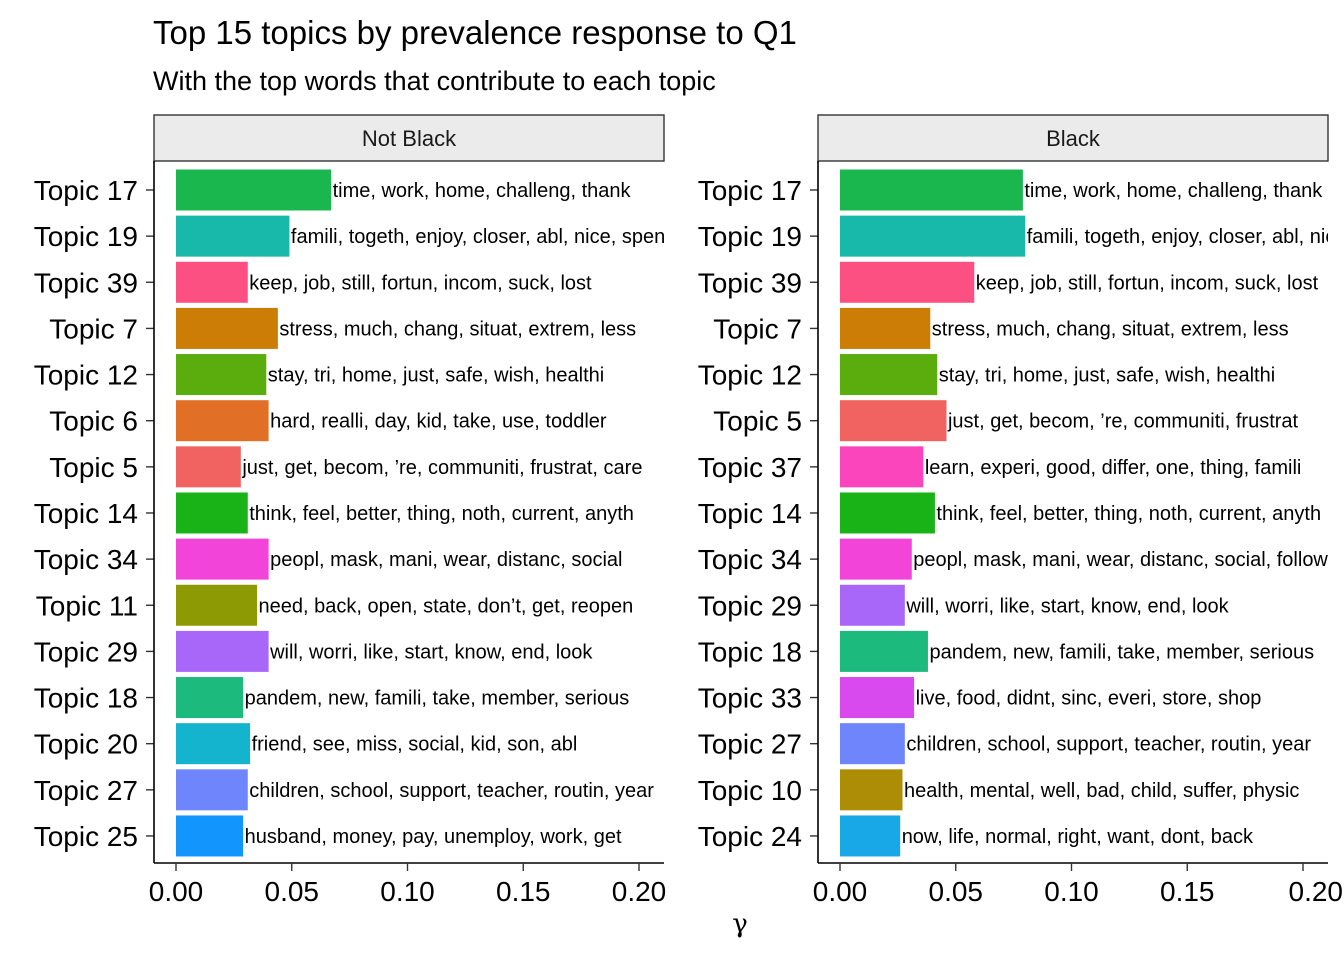 The height and width of the screenshot is (960, 1344). Describe the element at coordinates (1185, 237) in the screenshot. I see `bar-words-label: famili, togeth, enjoy, closer, abl, nice` at that location.